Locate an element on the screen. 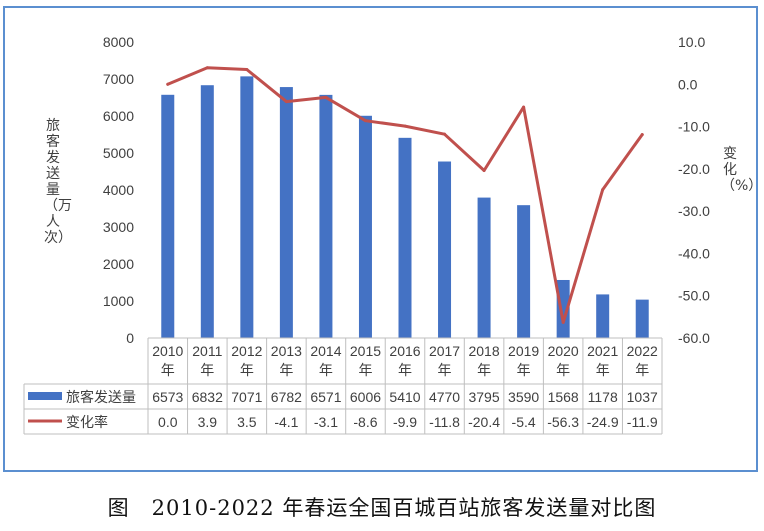  table-value-rate: -20.4 is located at coordinates (484, 422).